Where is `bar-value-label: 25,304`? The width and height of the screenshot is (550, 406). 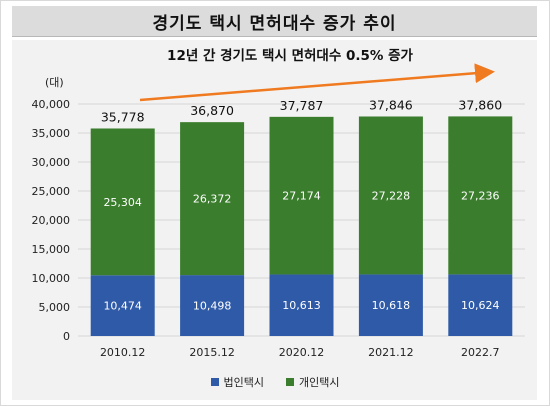 bar-value-label: 25,304 is located at coordinates (122, 202).